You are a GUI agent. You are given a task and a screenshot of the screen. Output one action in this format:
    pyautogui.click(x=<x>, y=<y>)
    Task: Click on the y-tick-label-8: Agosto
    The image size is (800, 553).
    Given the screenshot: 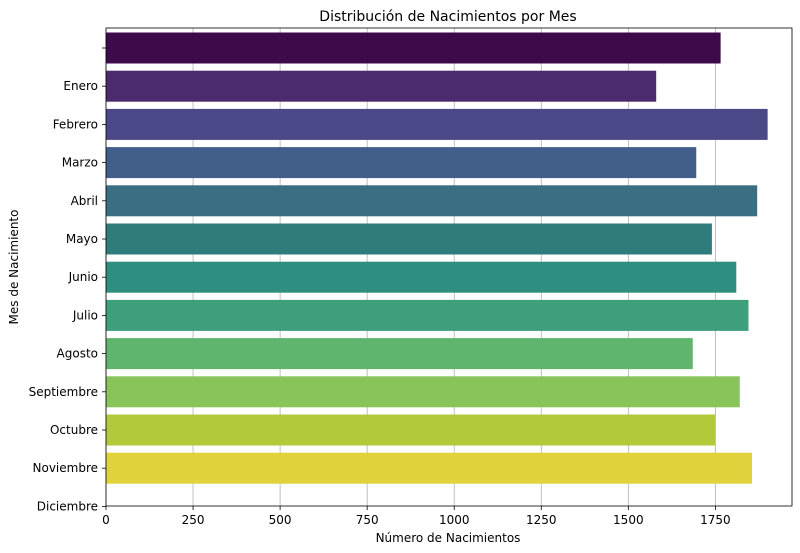 What is the action you would take?
    pyautogui.click(x=77, y=354)
    